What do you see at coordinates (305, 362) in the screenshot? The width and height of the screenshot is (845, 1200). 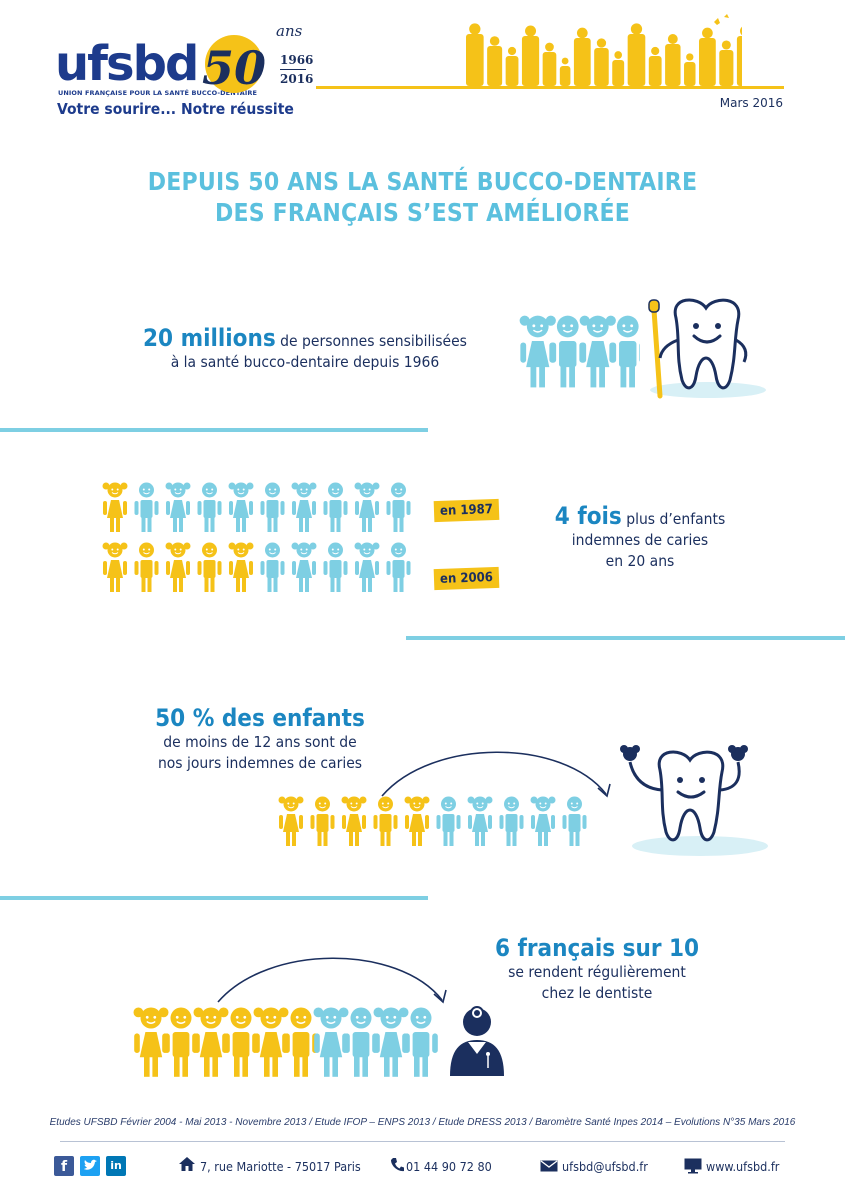 I see `stat-1-text-b: à la santé bucco-dentaire depuis 1966` at bounding box center [305, 362].